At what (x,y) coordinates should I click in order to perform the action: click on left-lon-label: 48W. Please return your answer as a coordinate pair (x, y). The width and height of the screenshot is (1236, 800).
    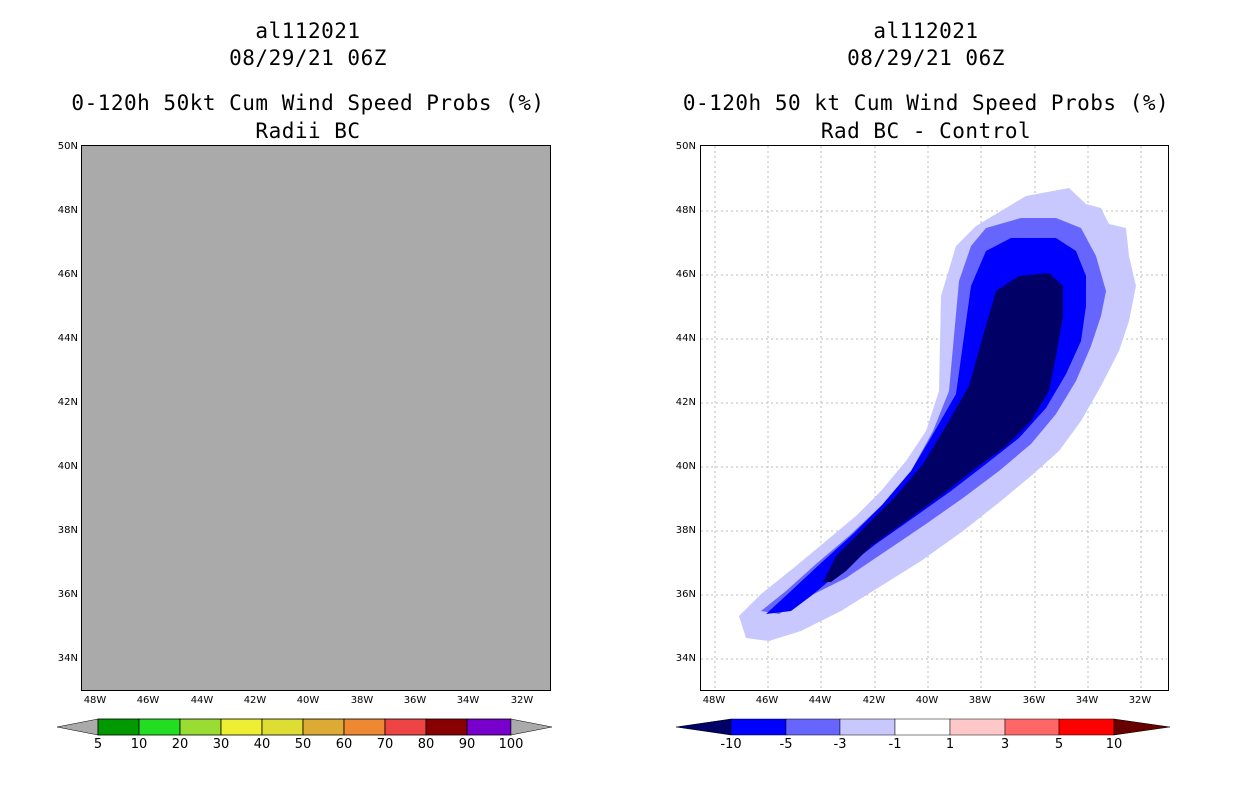
    Looking at the image, I should click on (95, 700).